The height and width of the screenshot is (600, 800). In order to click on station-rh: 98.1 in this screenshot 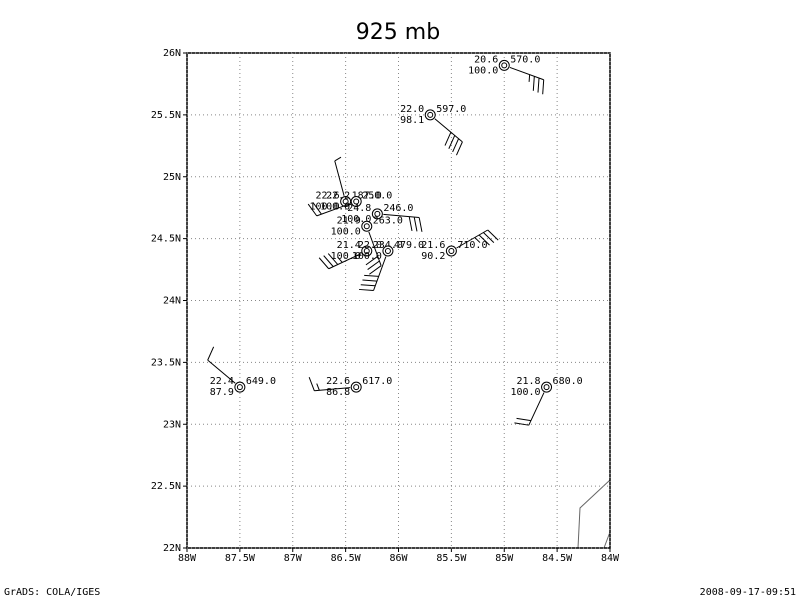, I will do `click(412, 120)`.